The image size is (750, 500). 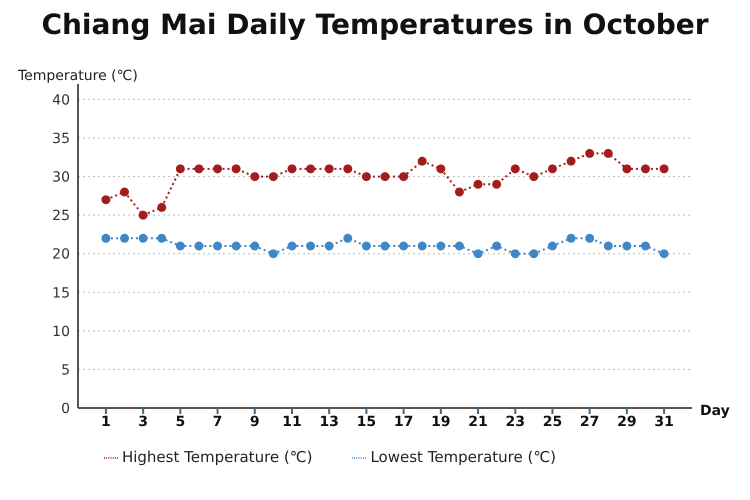 I want to click on x-tick-label: 3, so click(x=143, y=422).